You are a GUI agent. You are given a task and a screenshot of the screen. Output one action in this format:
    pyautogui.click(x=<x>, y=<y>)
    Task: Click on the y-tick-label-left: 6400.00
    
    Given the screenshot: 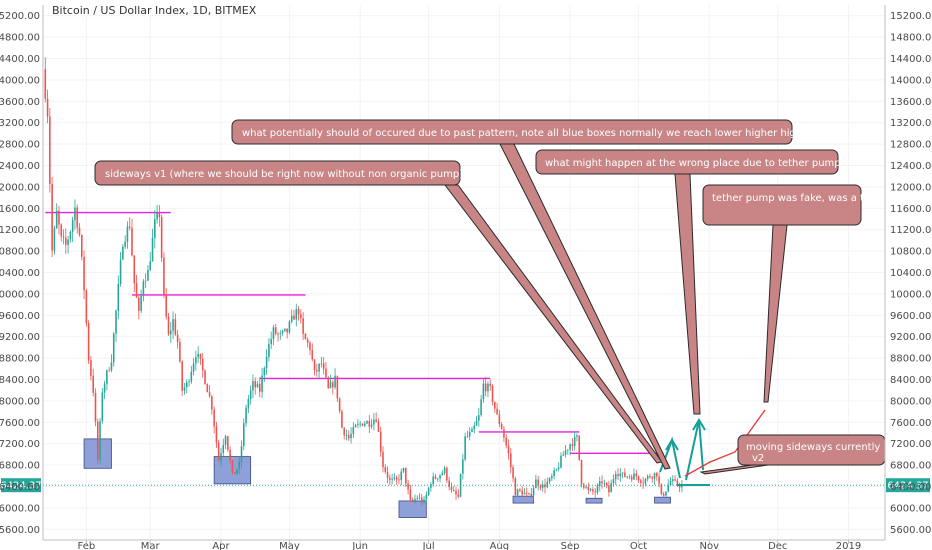 What is the action you would take?
    pyautogui.click(x=20, y=487)
    